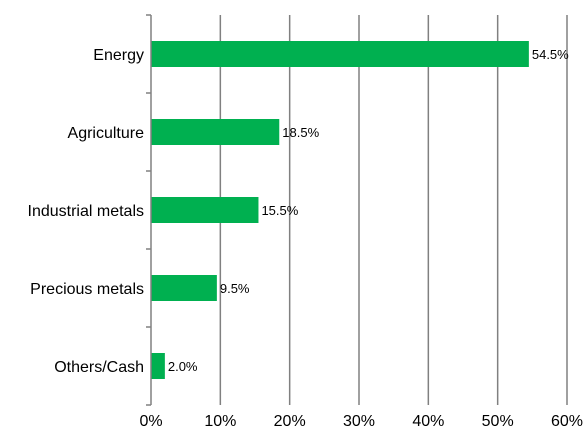  I want to click on x-tick-label: 0%, so click(150, 419).